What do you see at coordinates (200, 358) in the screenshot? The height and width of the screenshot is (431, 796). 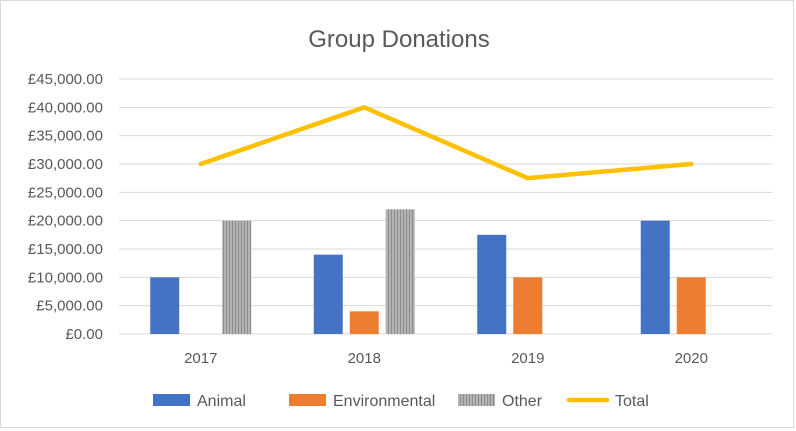 I see `x-tick-label: 2017` at bounding box center [200, 358].